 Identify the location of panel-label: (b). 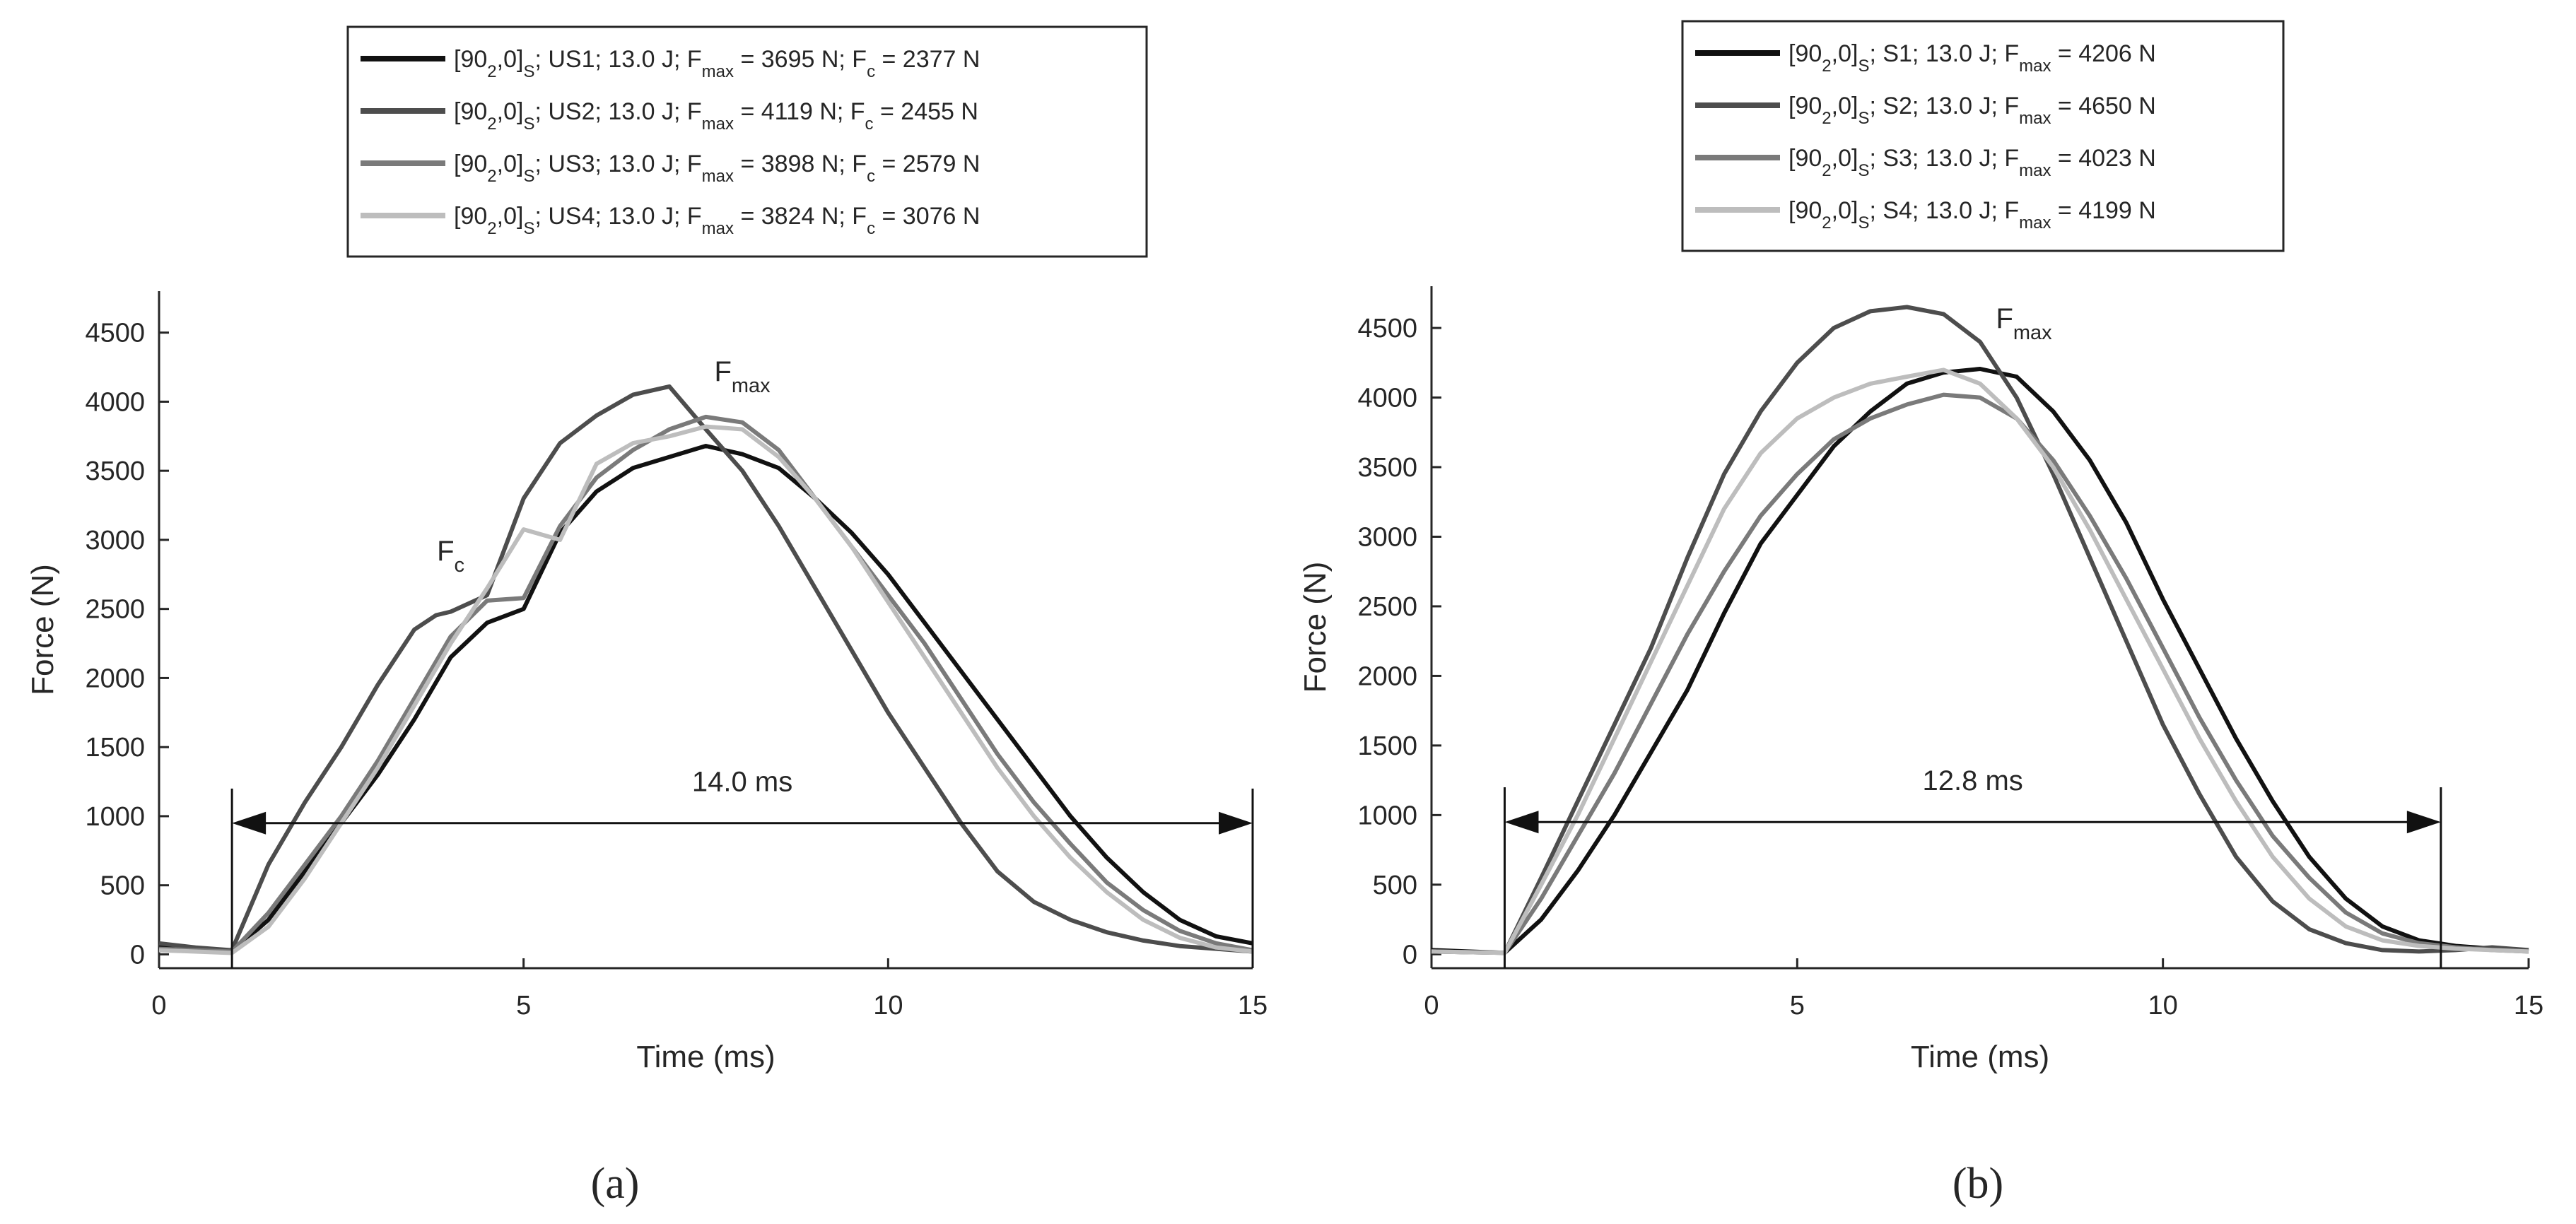
(1978, 1184).